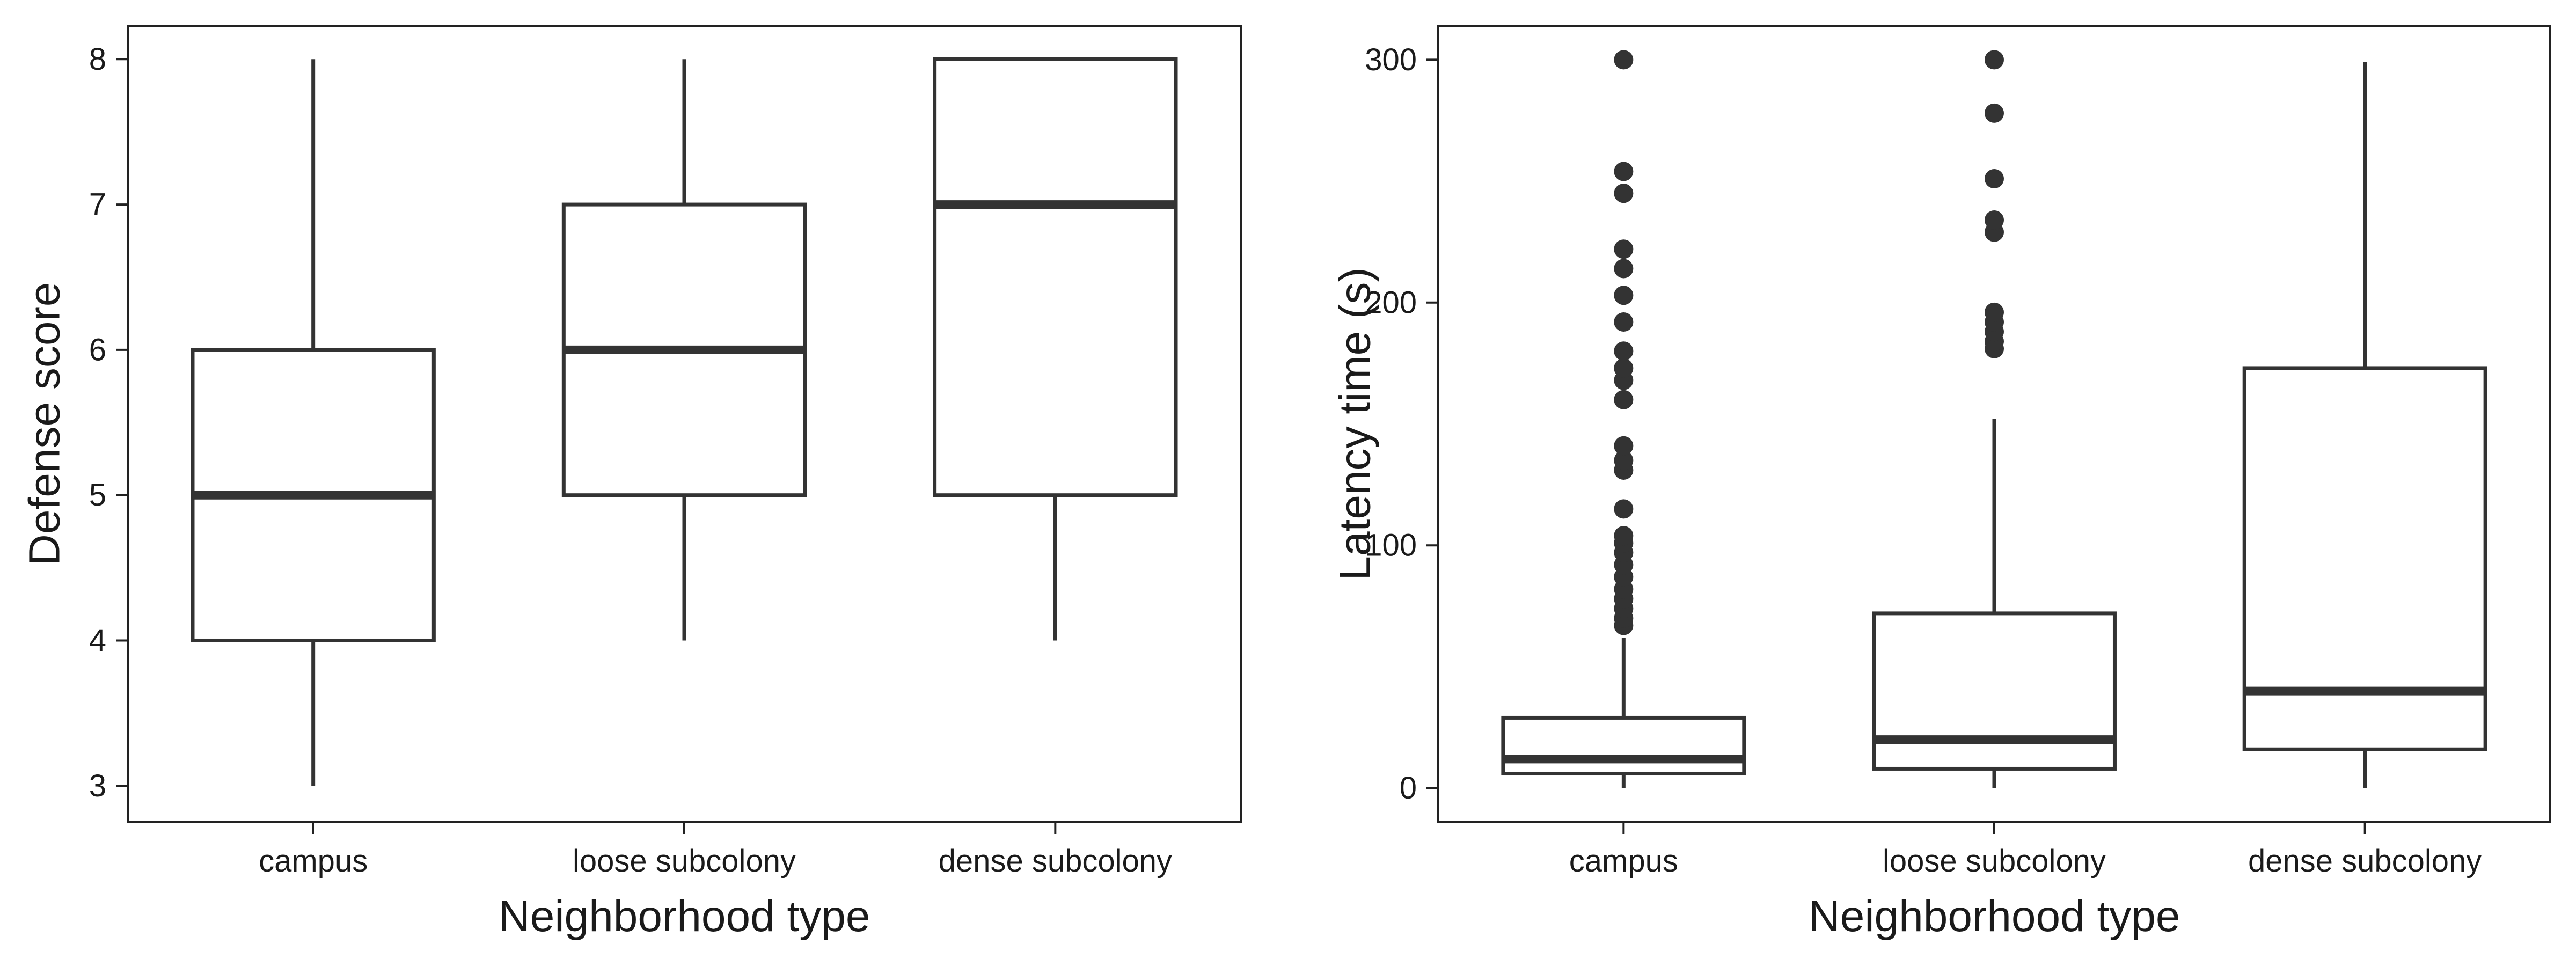 This screenshot has height=966, width=2576. Describe the element at coordinates (1355, 423) in the screenshot. I see `y-axis-title: Latency time (s)` at that location.